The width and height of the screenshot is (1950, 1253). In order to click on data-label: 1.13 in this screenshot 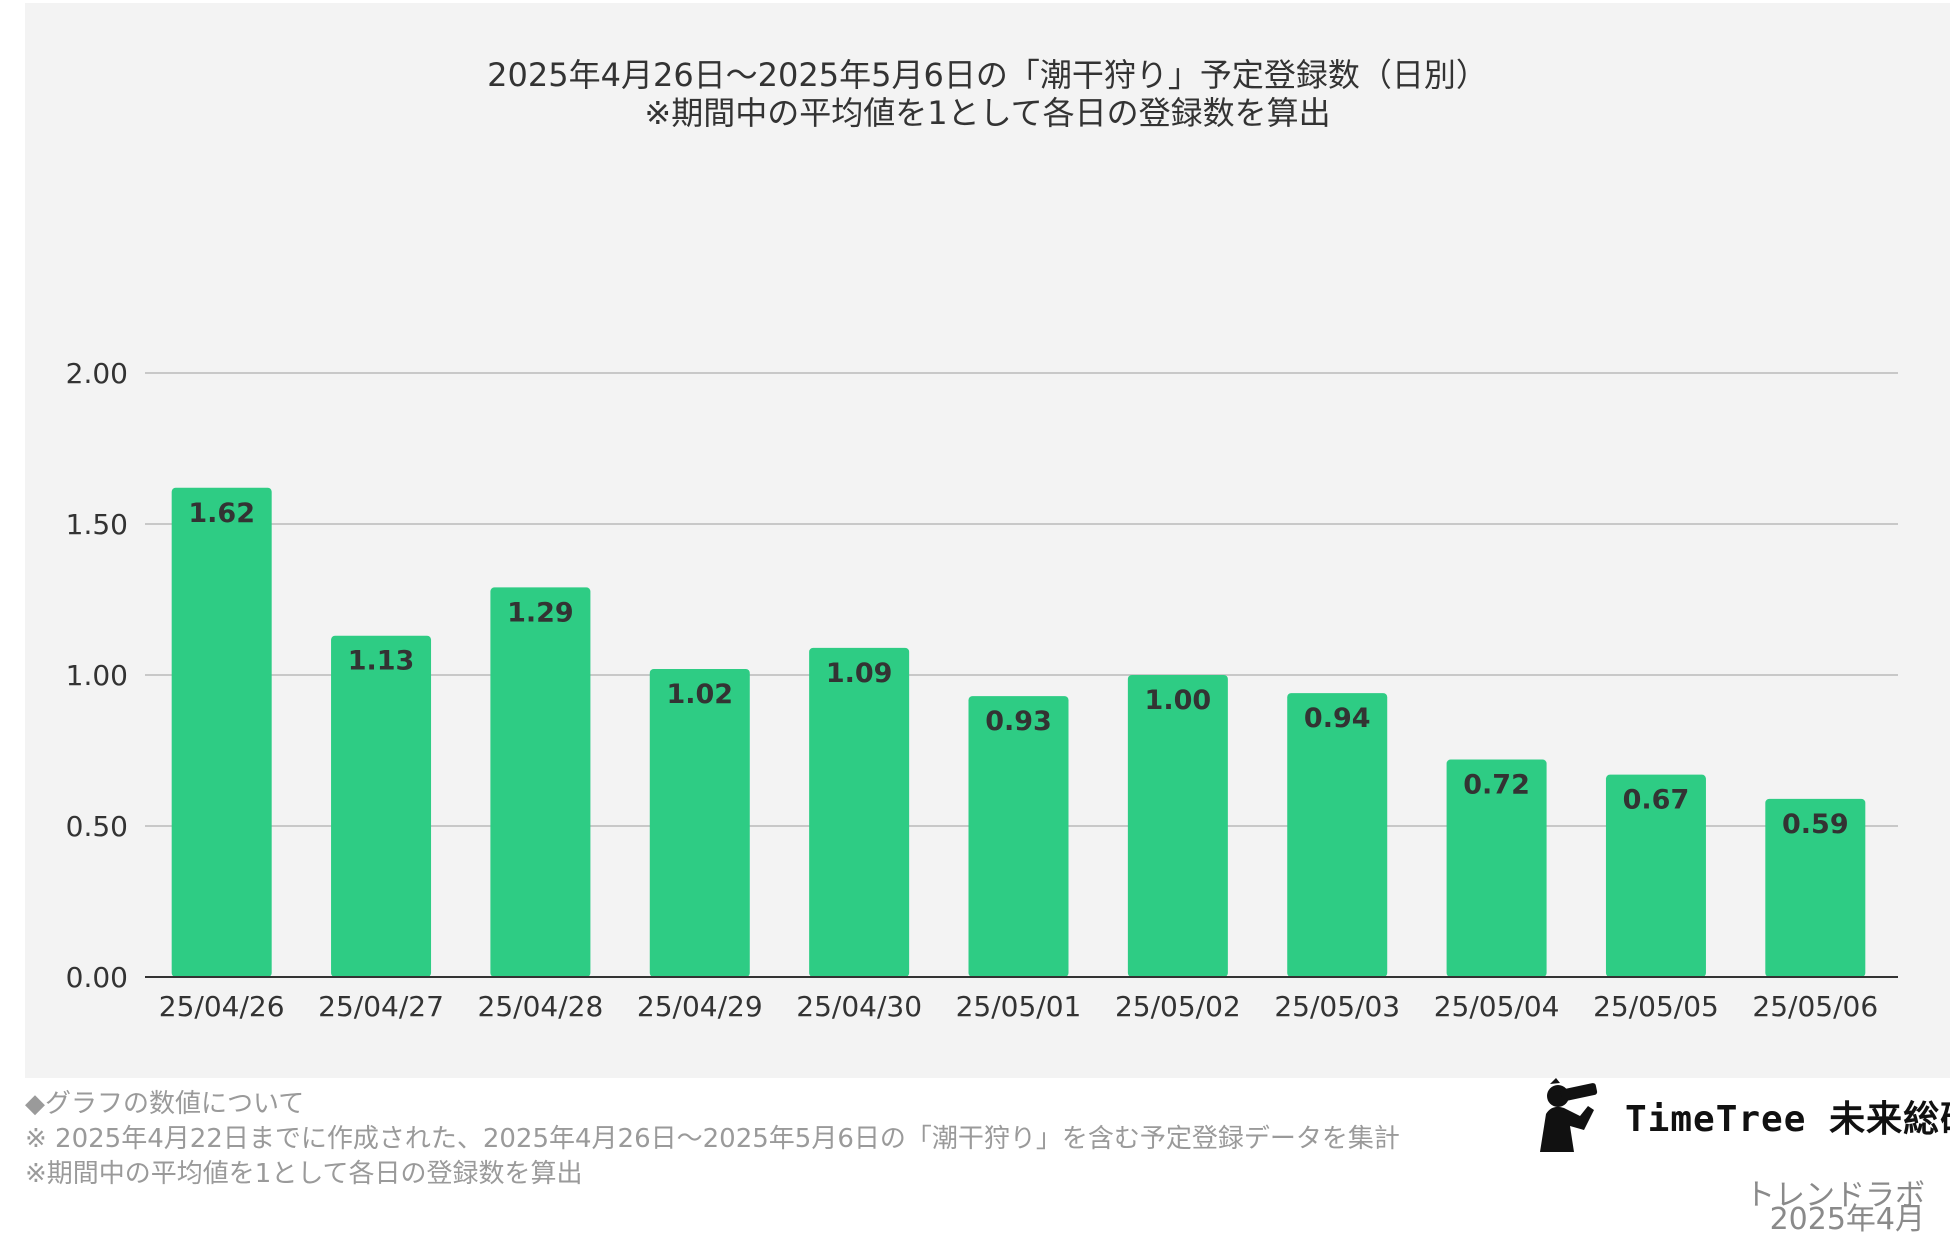, I will do `click(381, 661)`.